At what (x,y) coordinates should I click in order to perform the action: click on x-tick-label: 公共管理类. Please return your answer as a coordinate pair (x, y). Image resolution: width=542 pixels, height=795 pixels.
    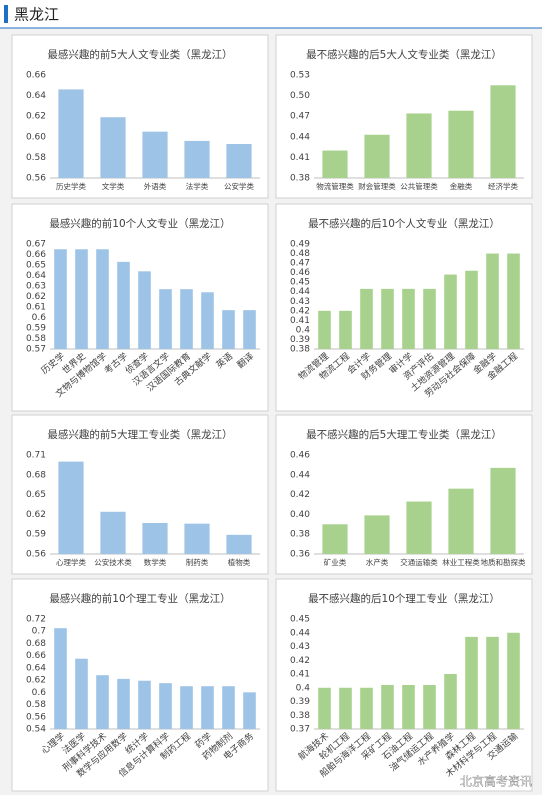
    Looking at the image, I should click on (419, 186).